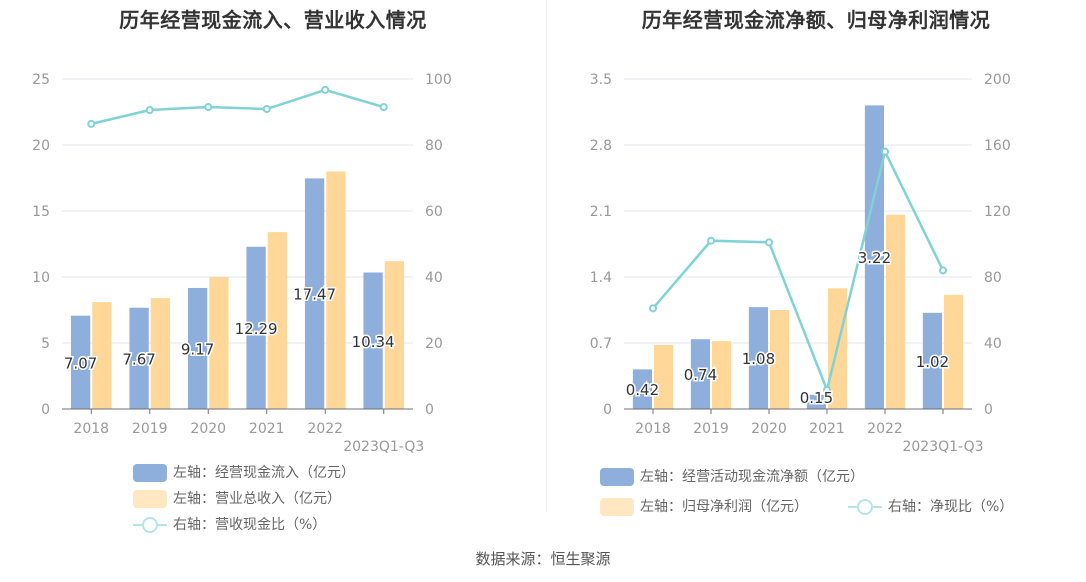 This screenshot has width=1086, height=582. Describe the element at coordinates (41, 278) in the screenshot. I see `left-tick-label: 10` at that location.